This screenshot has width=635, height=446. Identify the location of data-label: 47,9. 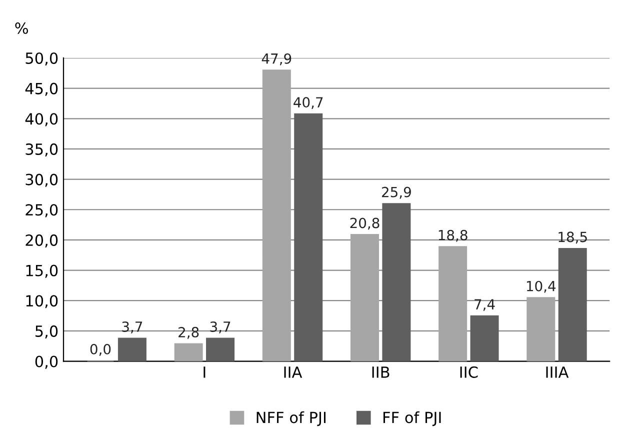
(277, 59).